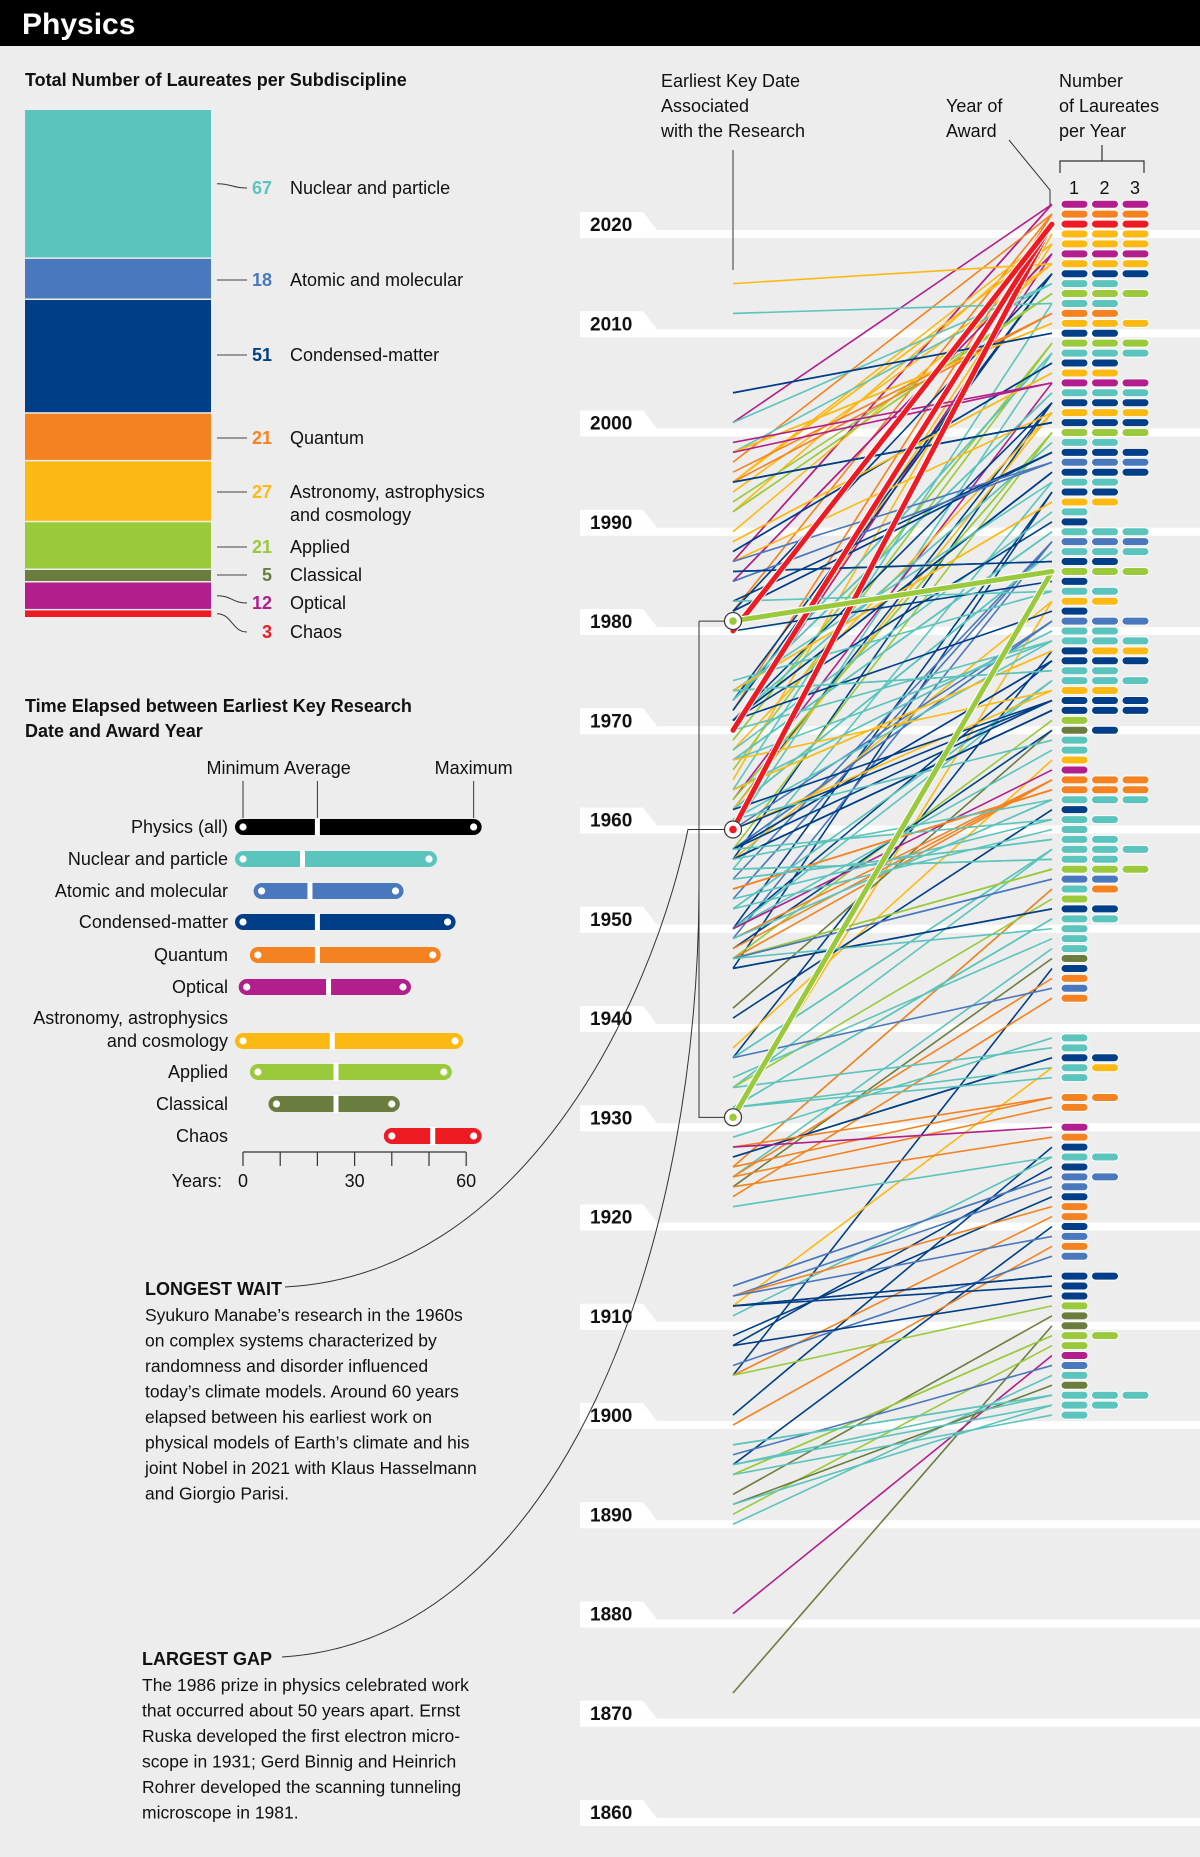  Describe the element at coordinates (167, 1041) in the screenshot. I see `elapsed-row-label: and cosmology` at that location.